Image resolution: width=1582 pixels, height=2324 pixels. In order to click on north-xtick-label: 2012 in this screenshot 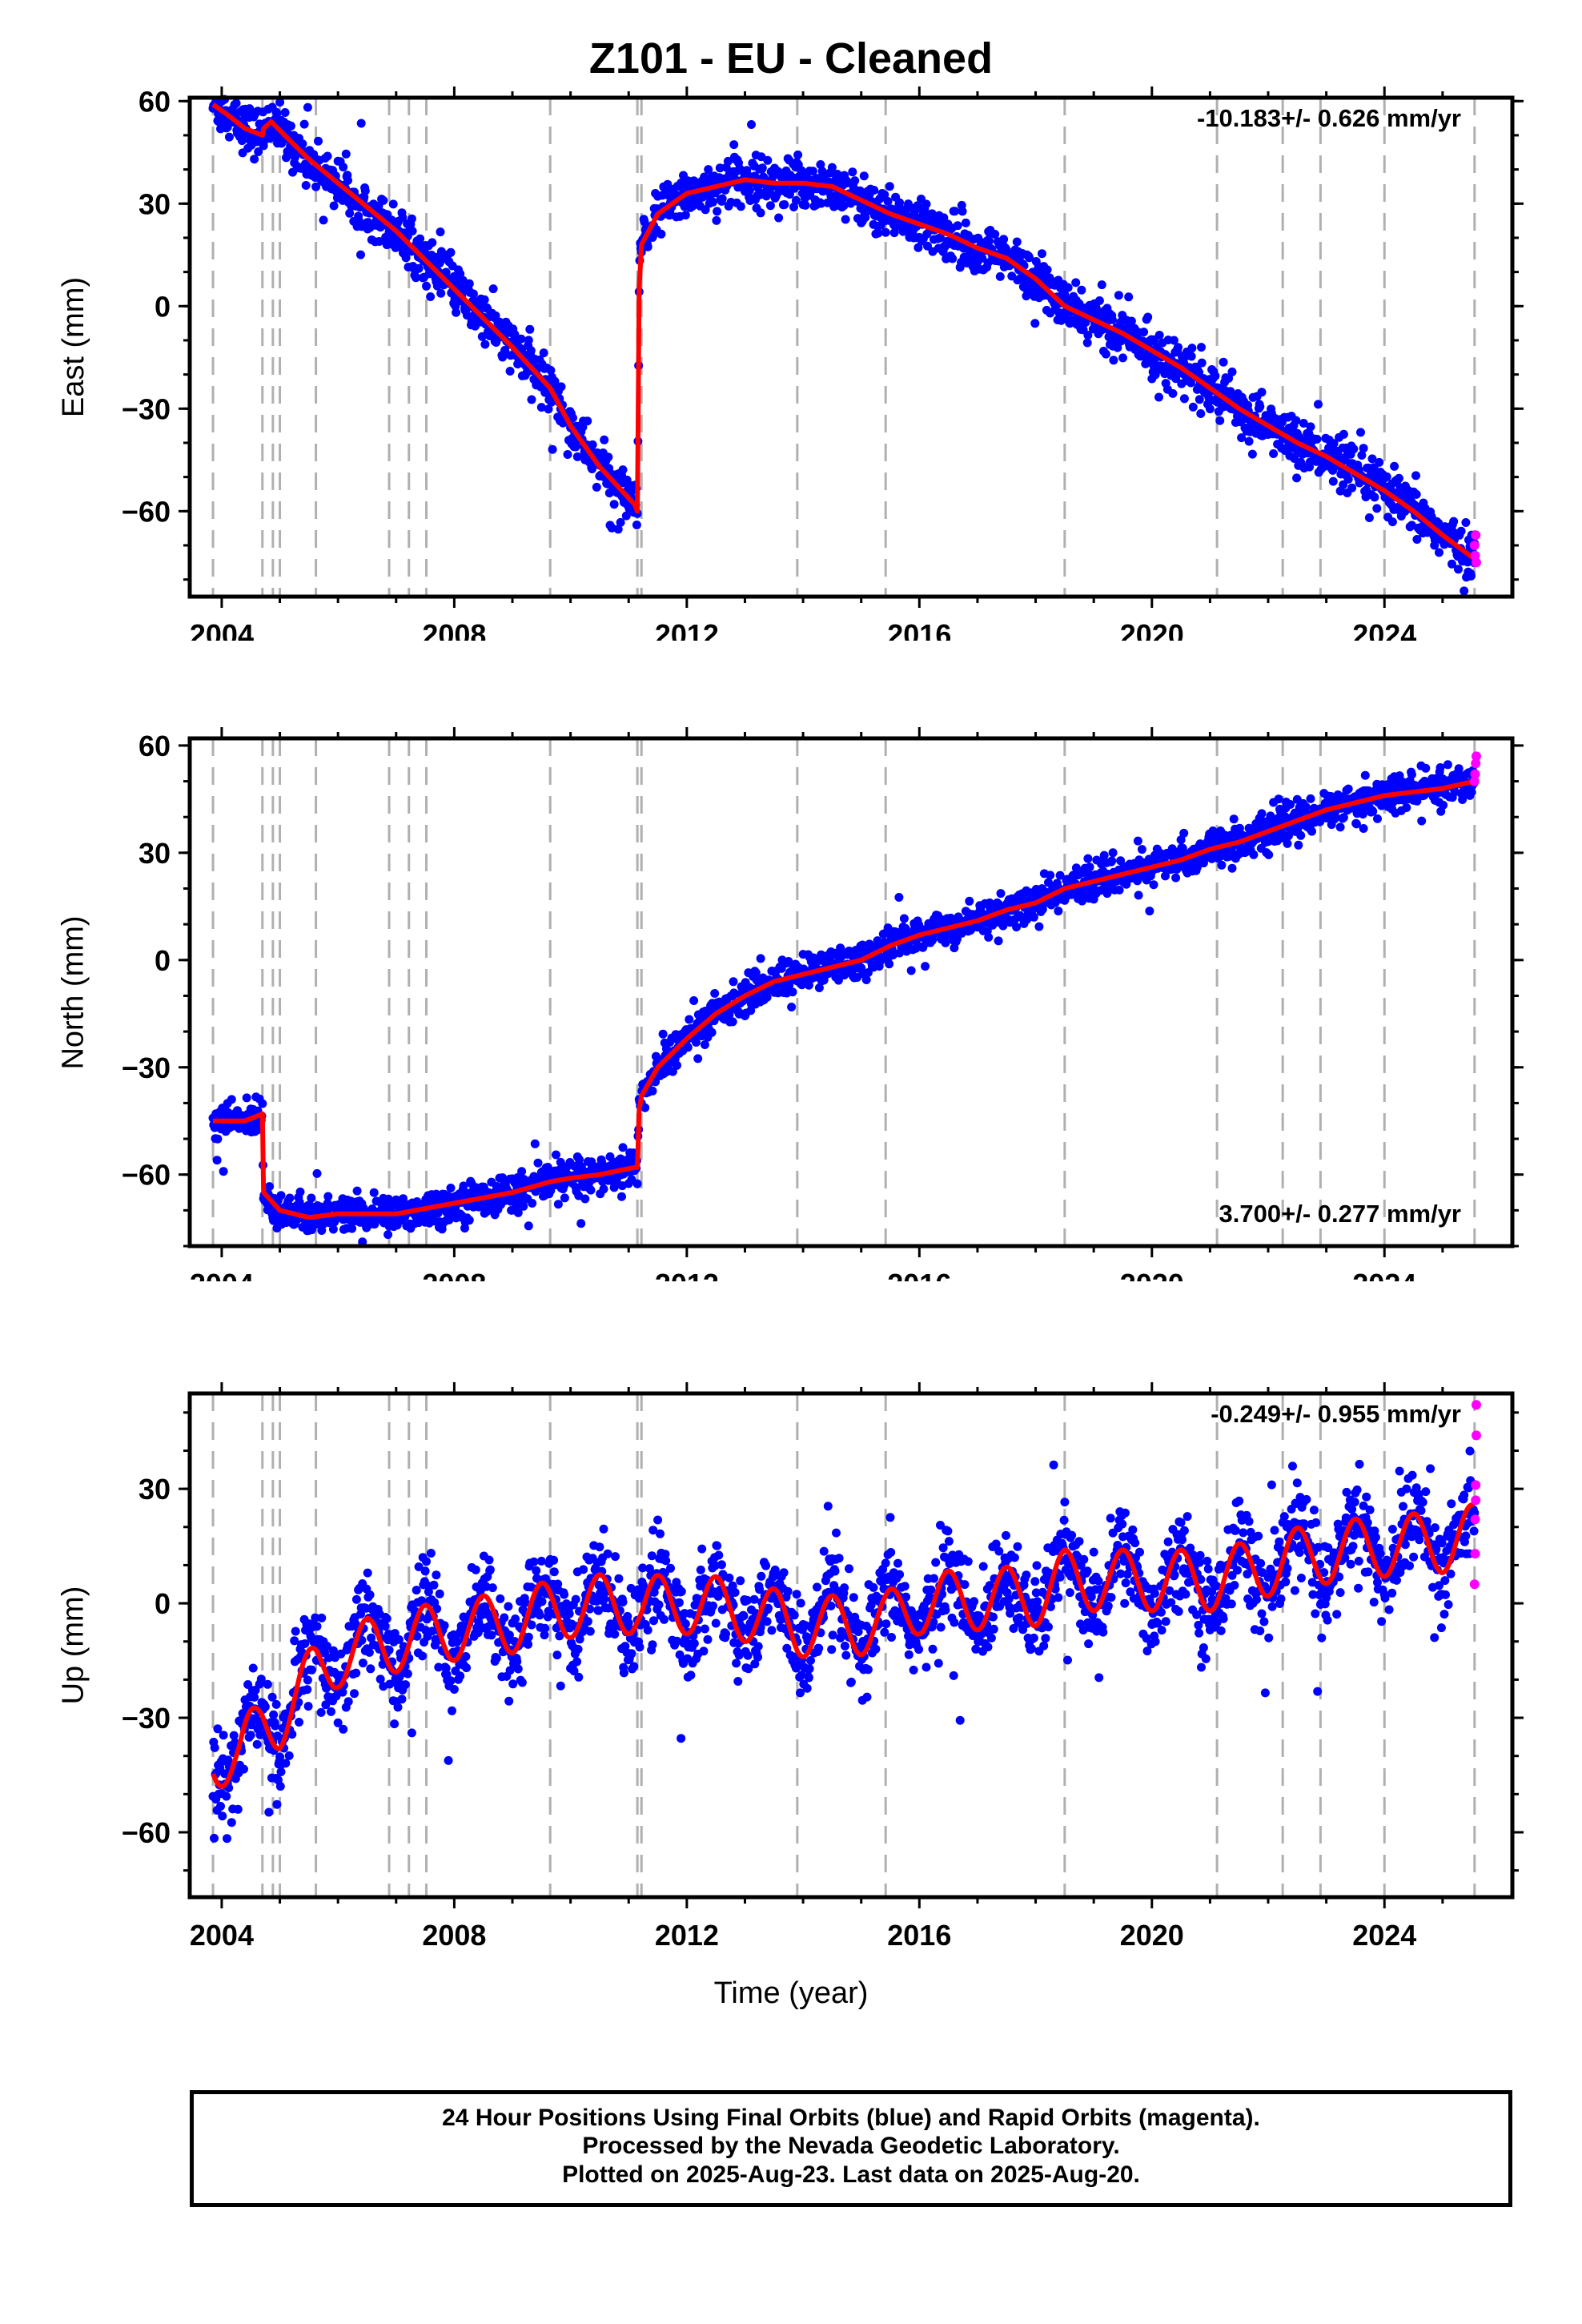, I will do `click(687, 1274)`.